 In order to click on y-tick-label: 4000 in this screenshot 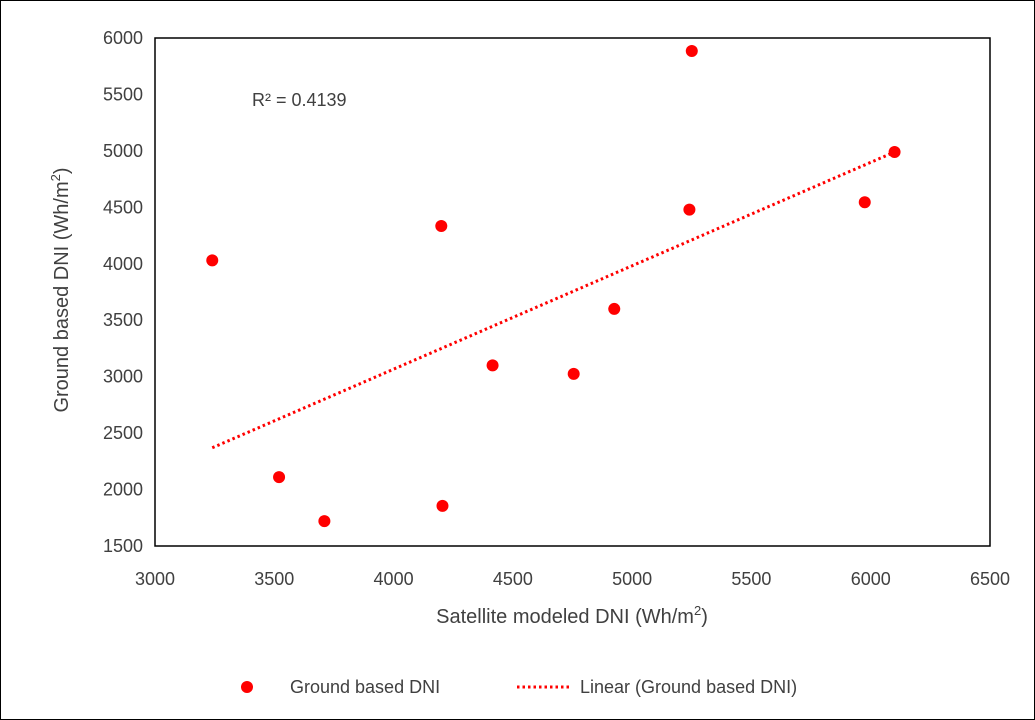, I will do `click(123, 264)`.